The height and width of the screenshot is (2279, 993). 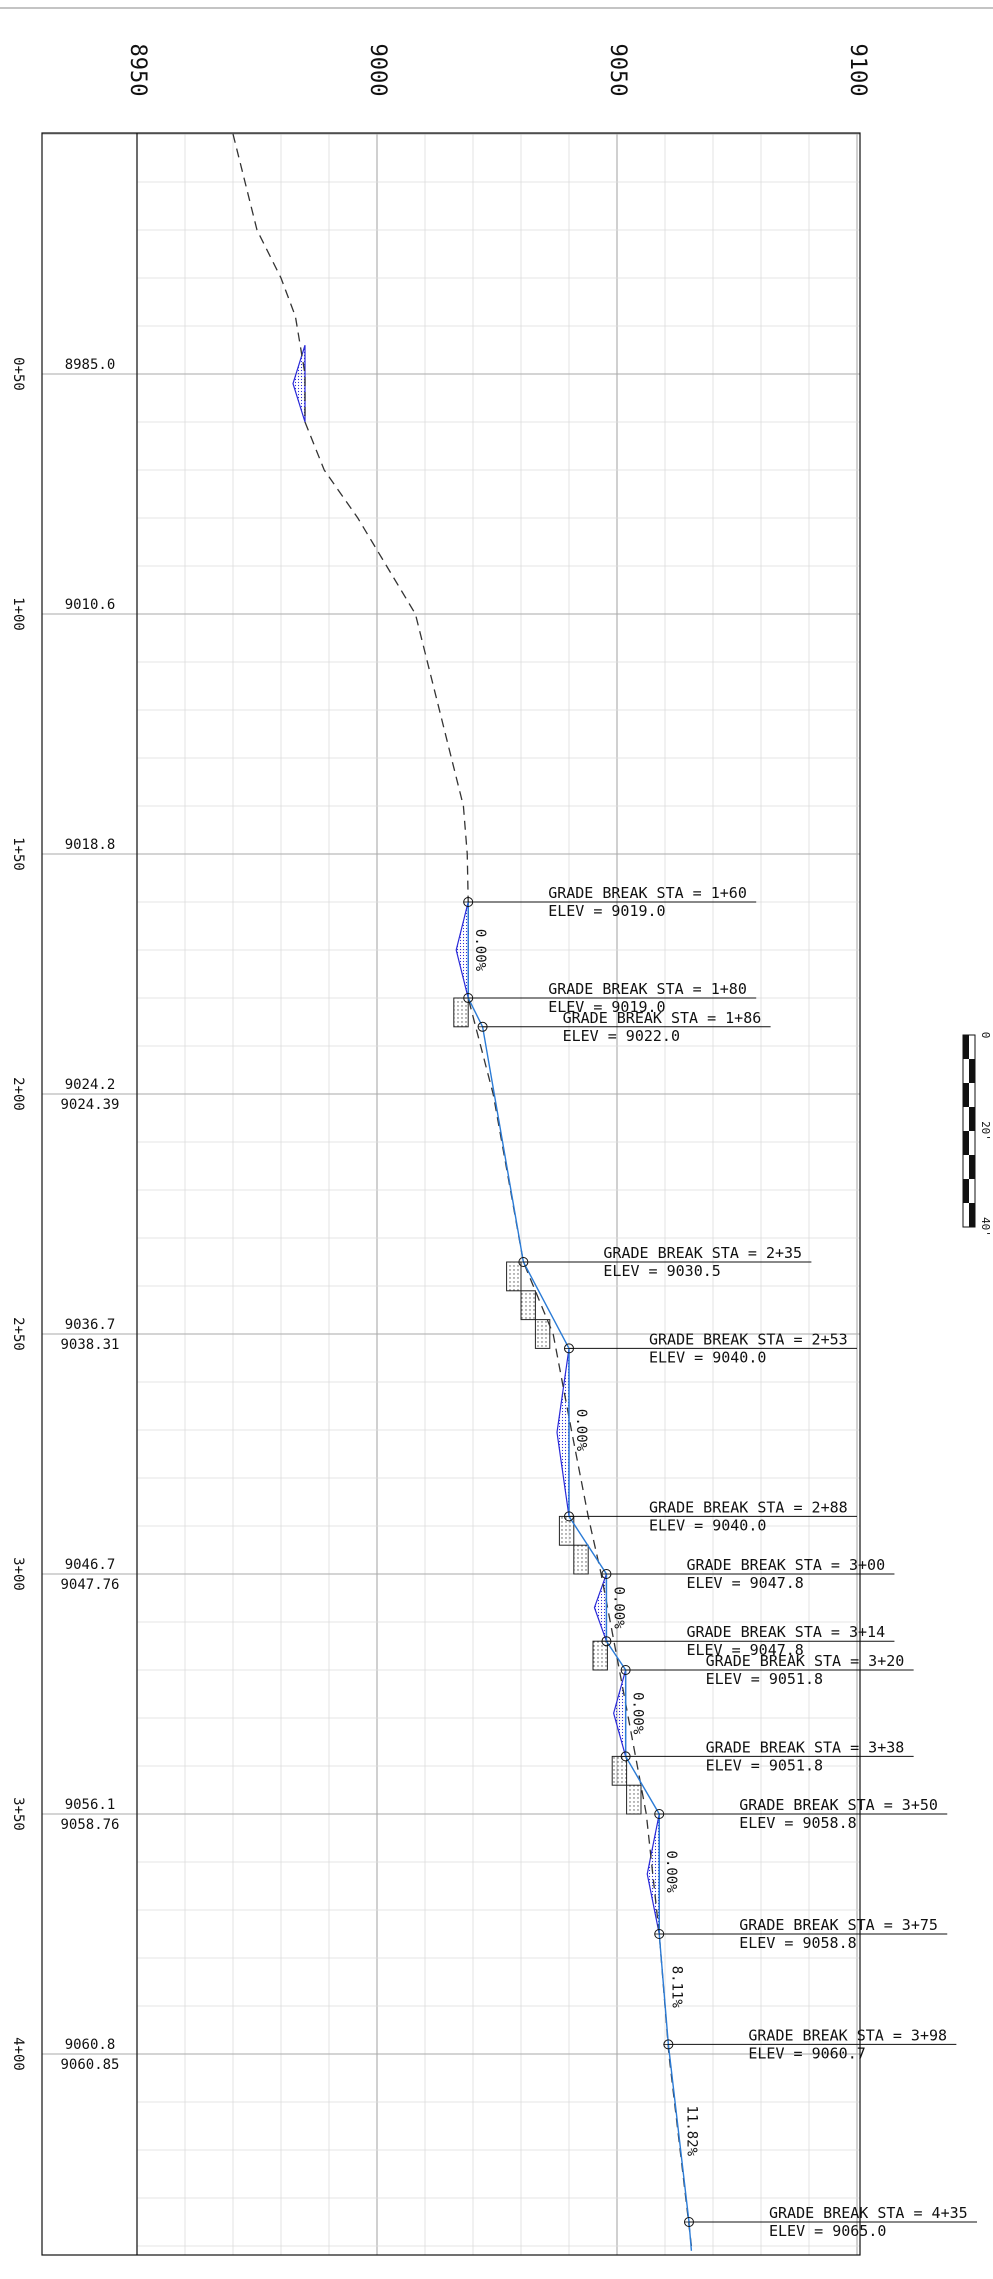 I want to click on station-label: 2+00, so click(x=18, y=1094).